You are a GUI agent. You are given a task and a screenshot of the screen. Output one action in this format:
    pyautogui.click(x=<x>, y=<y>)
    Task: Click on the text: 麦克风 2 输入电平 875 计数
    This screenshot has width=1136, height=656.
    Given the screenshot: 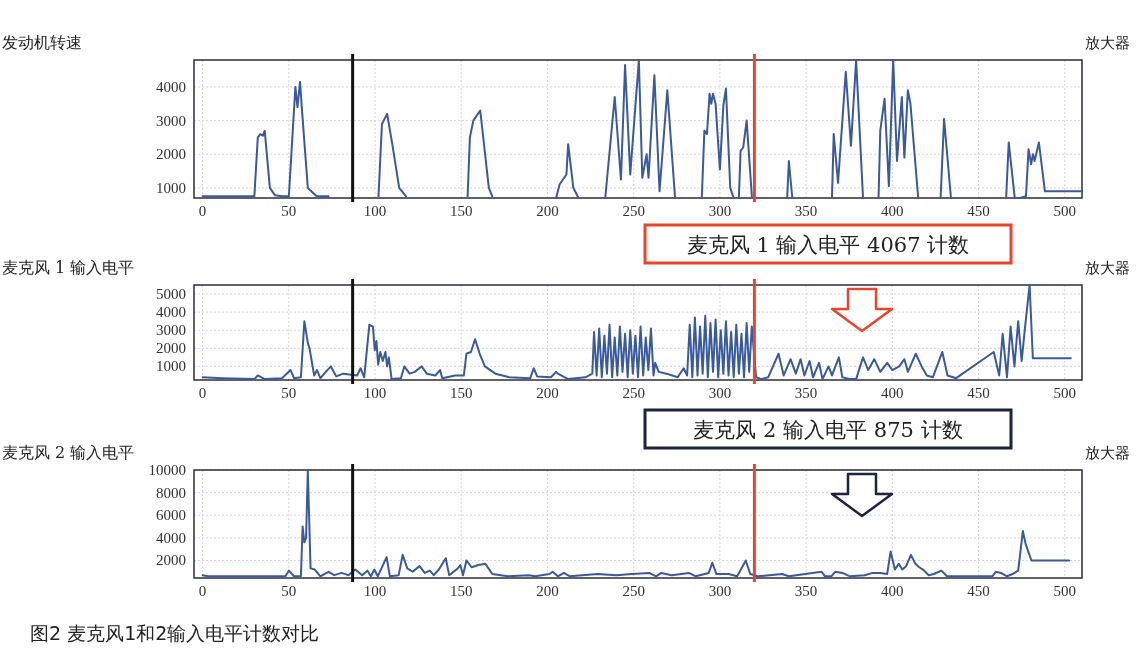 What is the action you would take?
    pyautogui.click(x=828, y=430)
    